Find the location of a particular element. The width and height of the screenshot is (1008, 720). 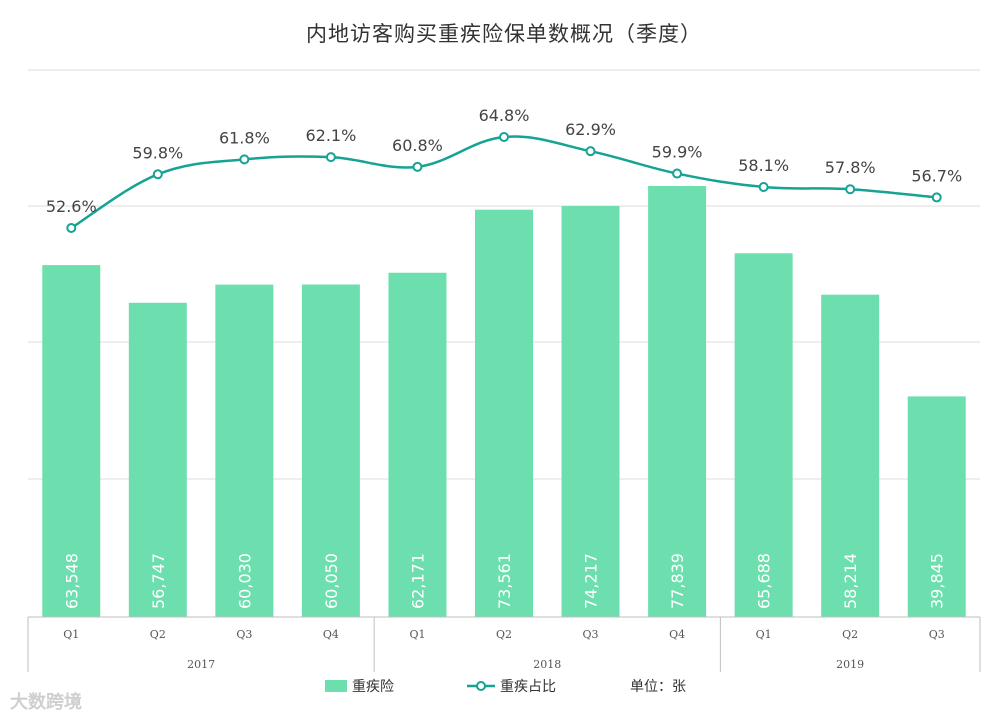

bar-value-label: 56,747 is located at coordinates (158, 581).